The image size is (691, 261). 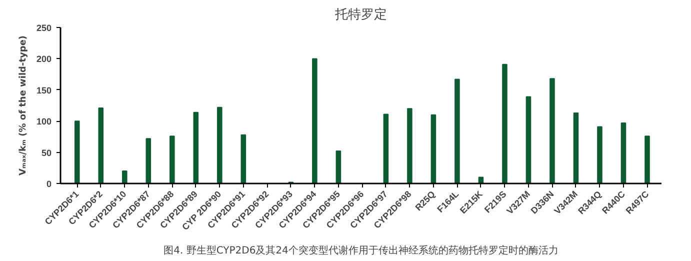 I want to click on y-tick-label: 200, so click(x=44, y=59).